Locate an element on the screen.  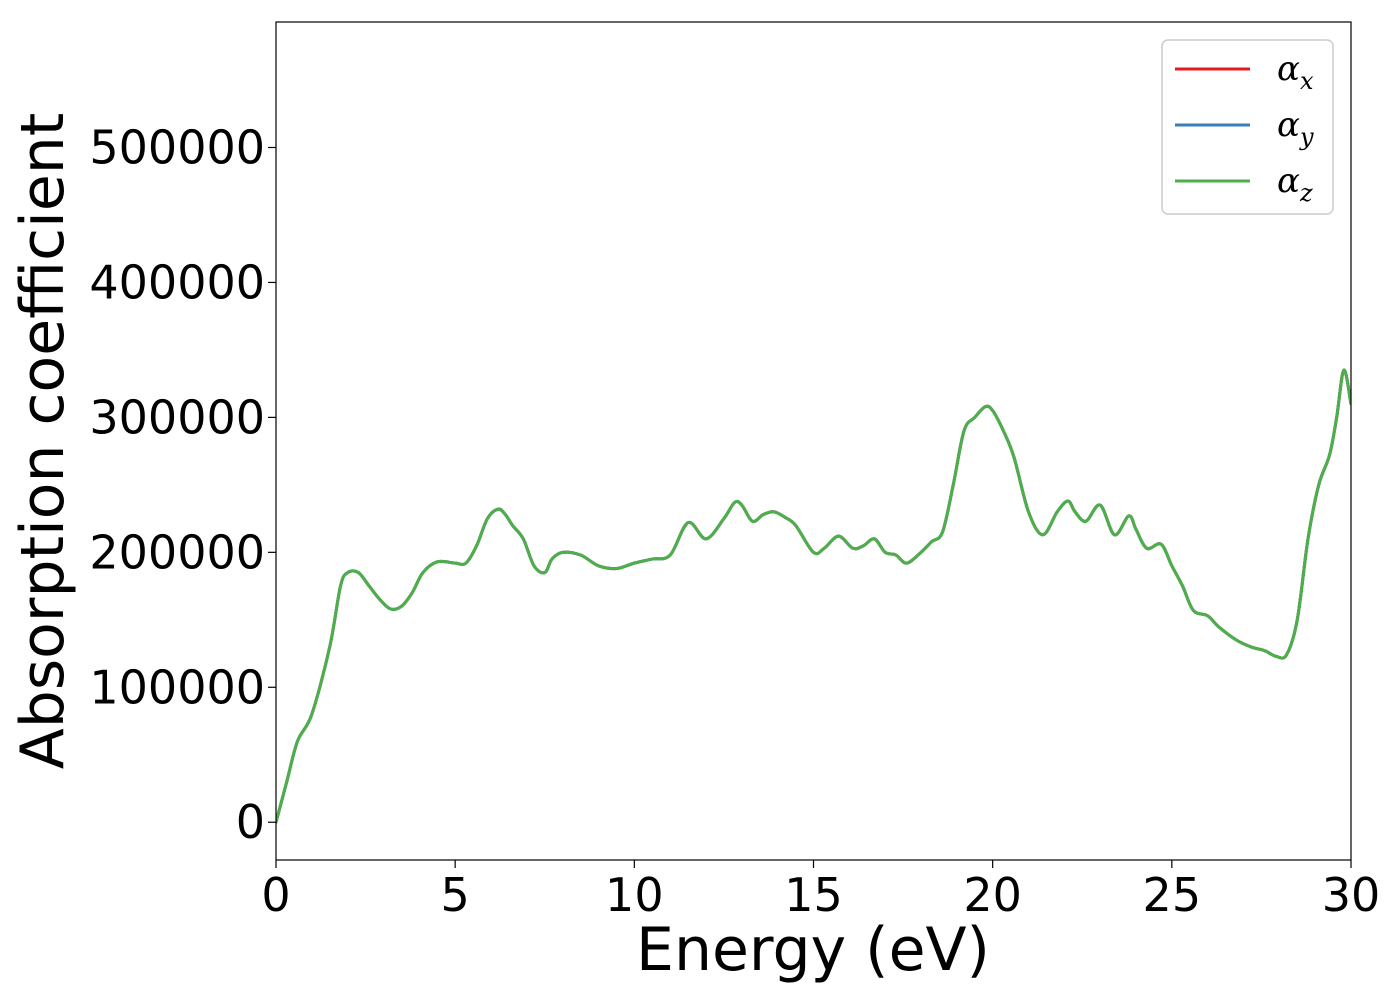
legend: αx αy αz is located at coordinates (1247, 127).